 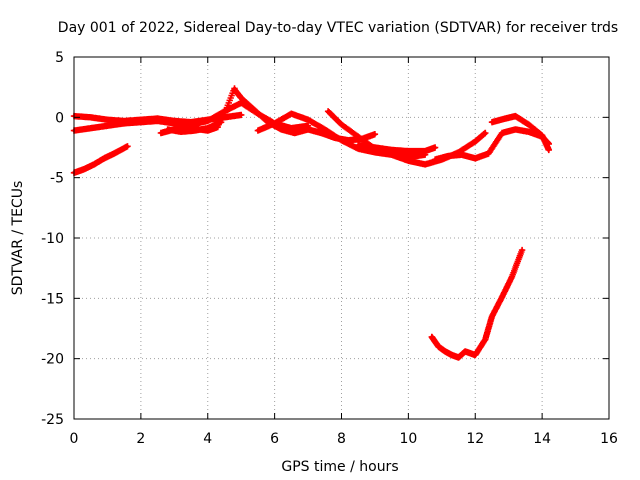 I want to click on series-arc-early-low, so click(x=100, y=159).